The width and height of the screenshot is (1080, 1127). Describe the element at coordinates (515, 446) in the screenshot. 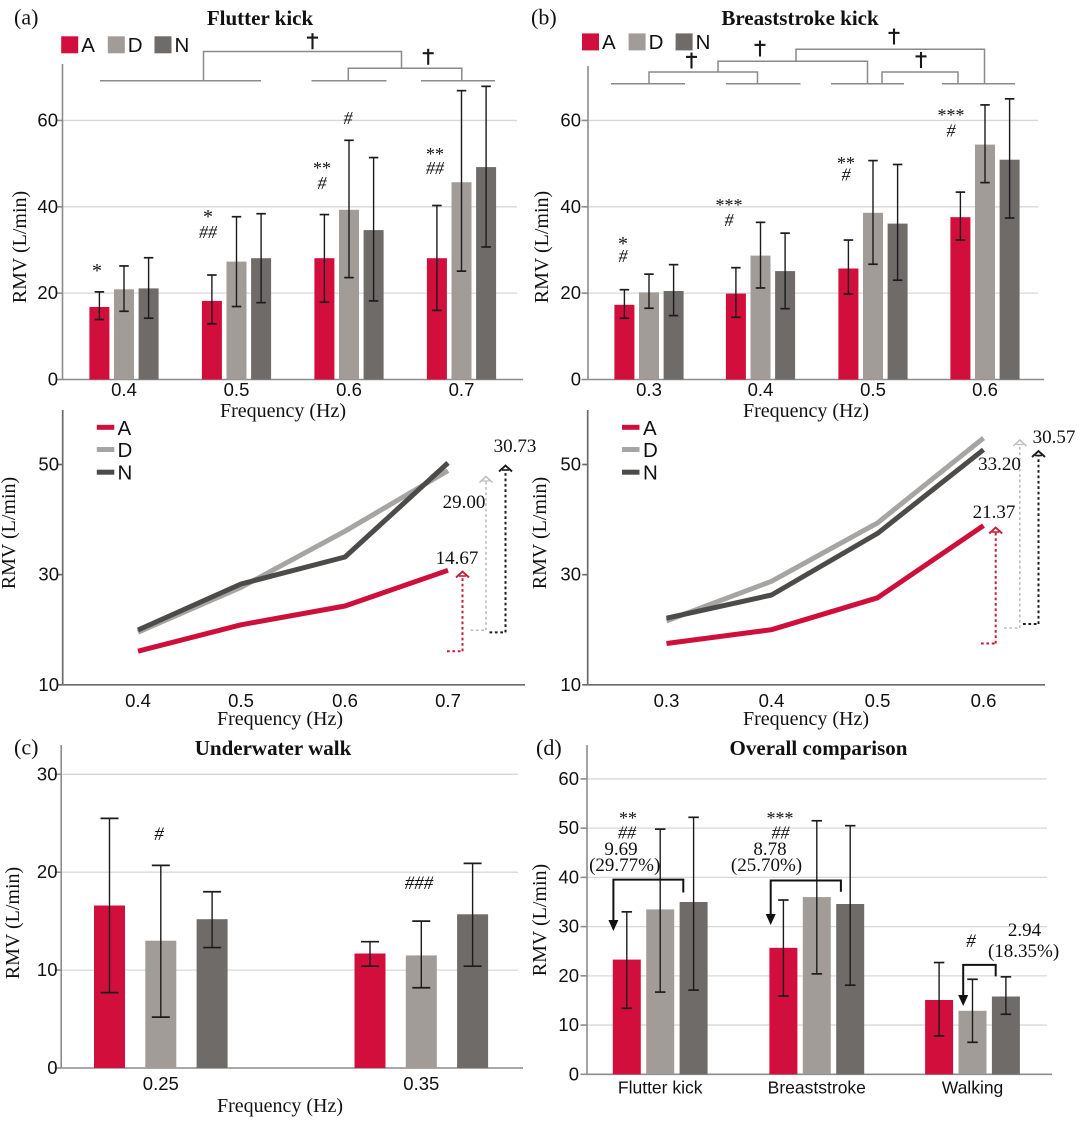

I see `svg-text: 30.73` at that location.